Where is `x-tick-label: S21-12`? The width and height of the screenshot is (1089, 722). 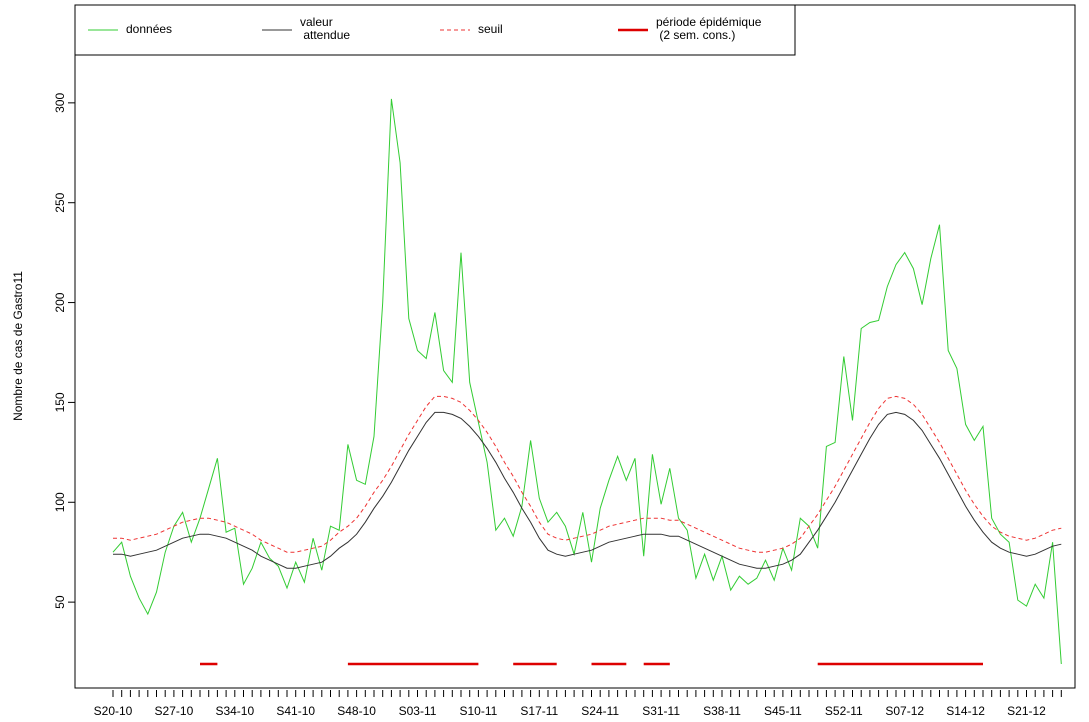
x-tick-label: S21-12 is located at coordinates (1026, 711).